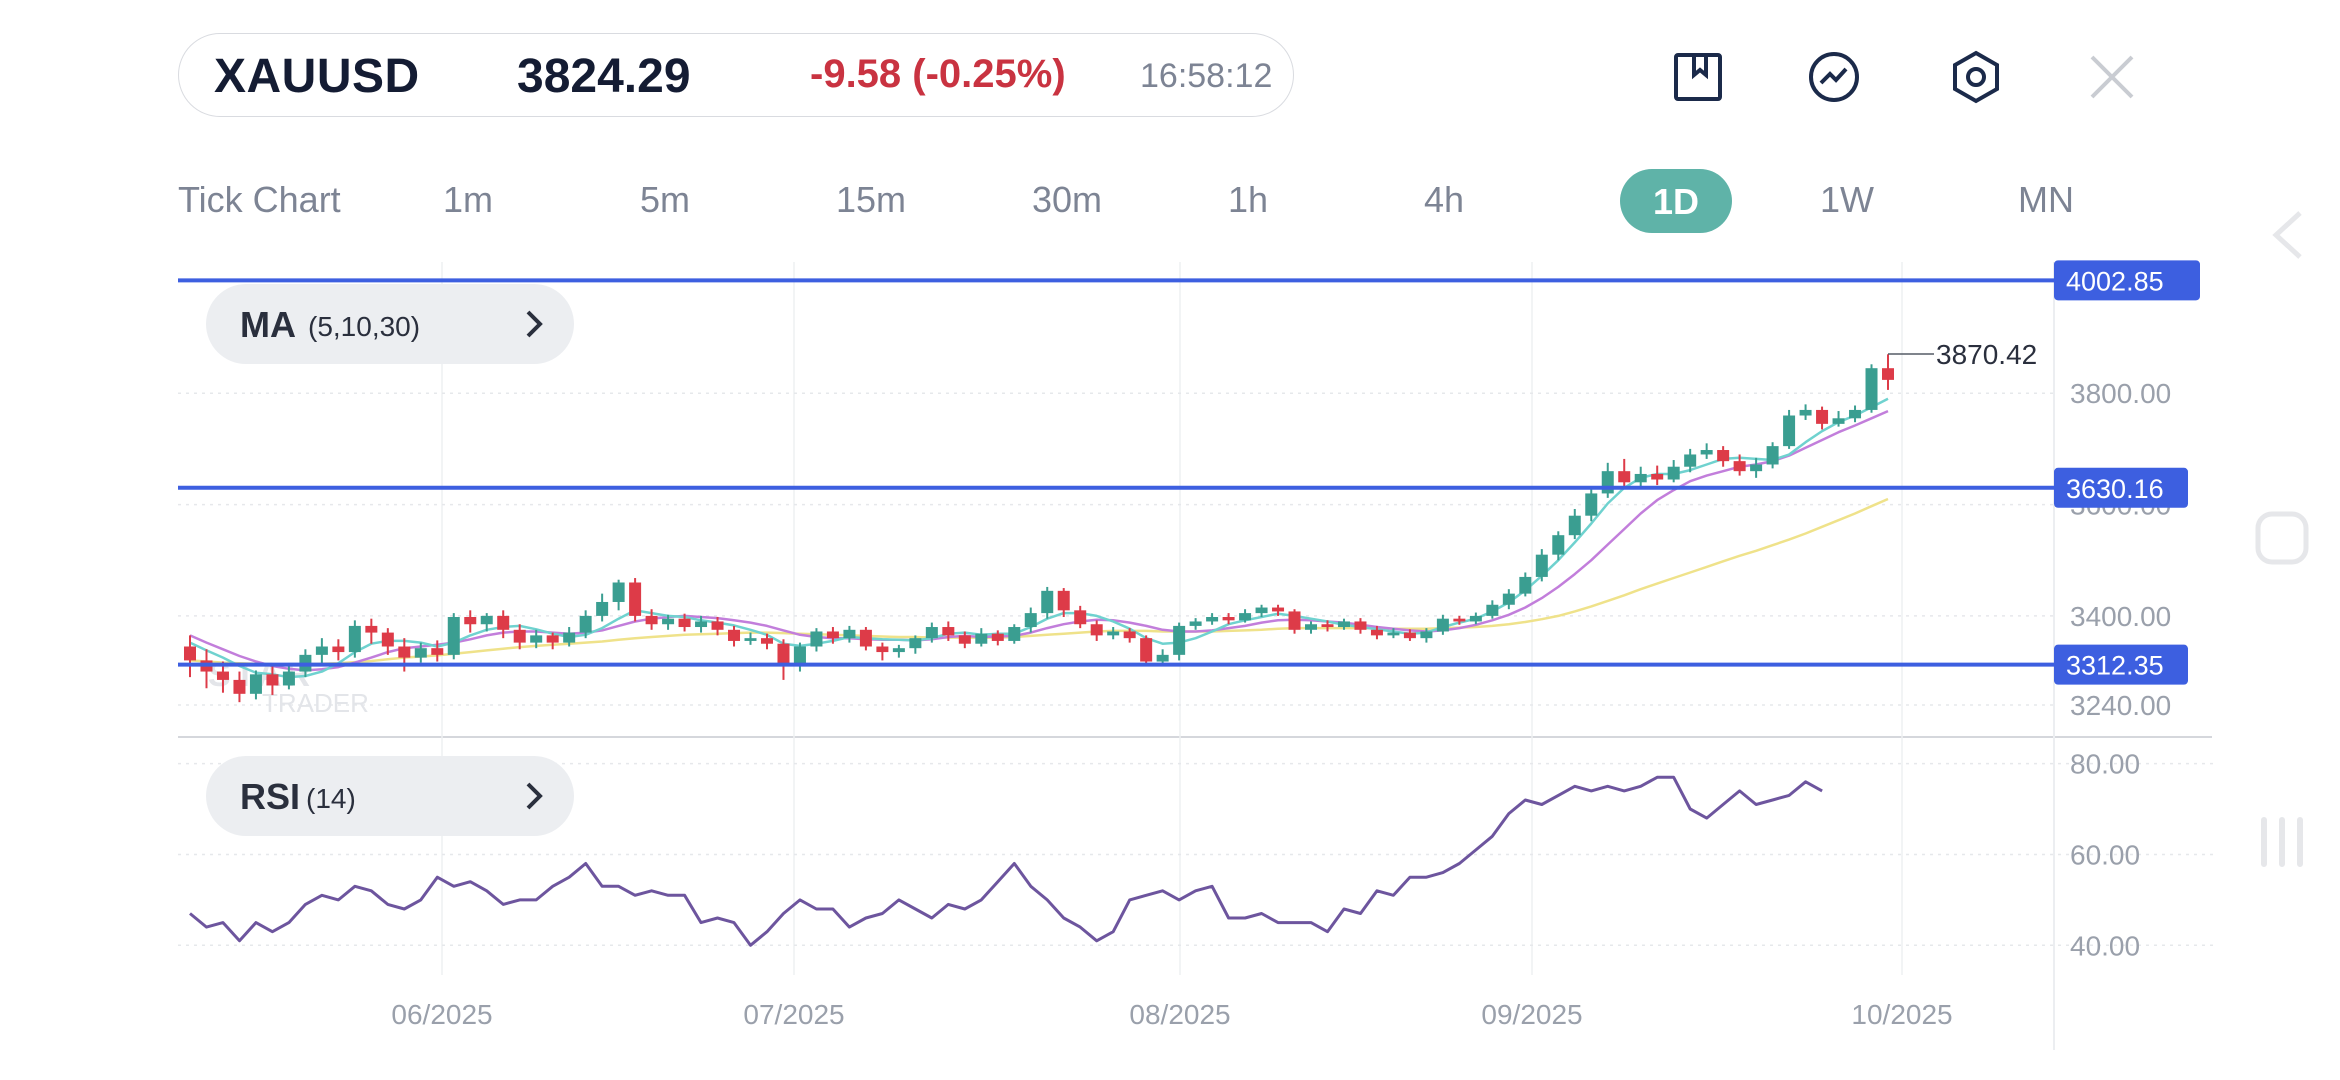 The image size is (2340, 1080). I want to click on symbol-name: XAUUSD, so click(317, 76).